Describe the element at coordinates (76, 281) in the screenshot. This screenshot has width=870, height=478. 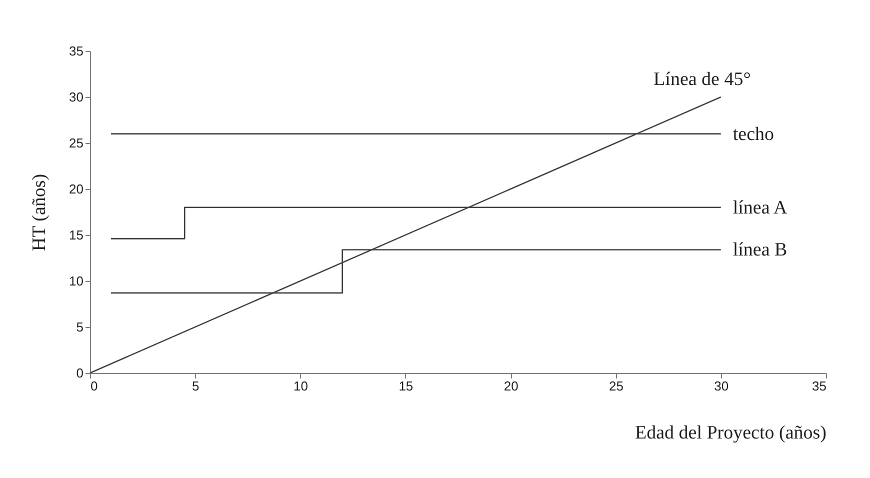
I see `y-tick-label: 10` at that location.